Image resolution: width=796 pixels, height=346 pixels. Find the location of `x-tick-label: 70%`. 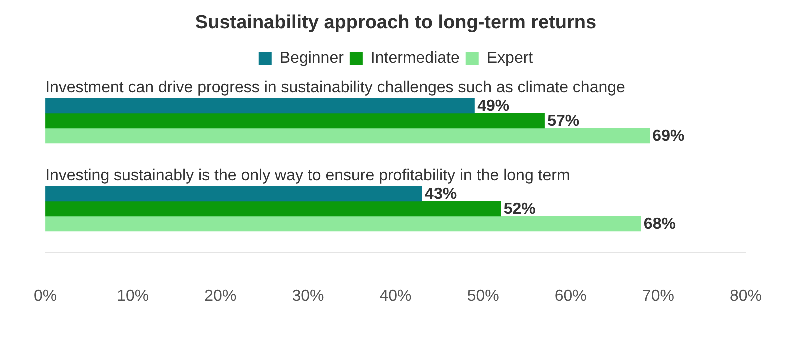

x-tick-label: 70% is located at coordinates (658, 296).